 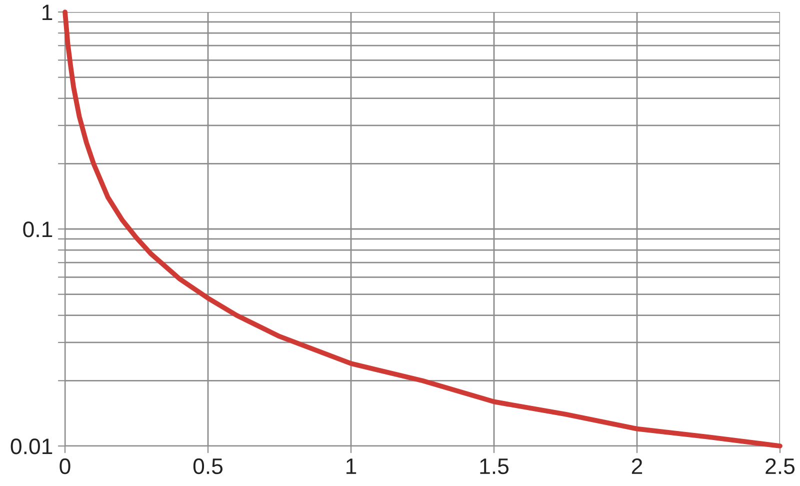 I want to click on y-tick-label: 0.01, so click(x=31, y=446).